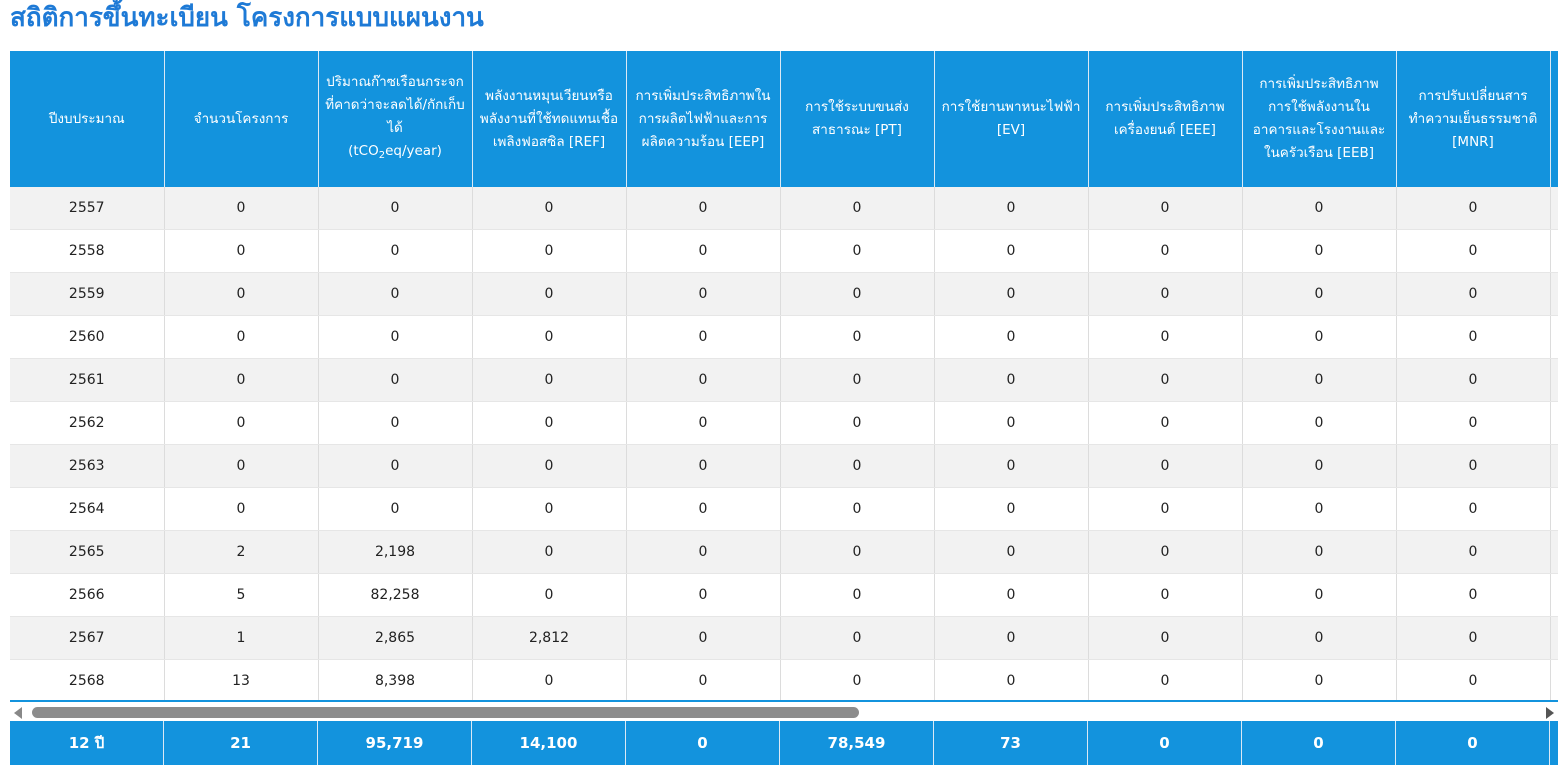  Describe the element at coordinates (18, 713) in the screenshot. I see `scroll-left-arrow-icon` at that location.